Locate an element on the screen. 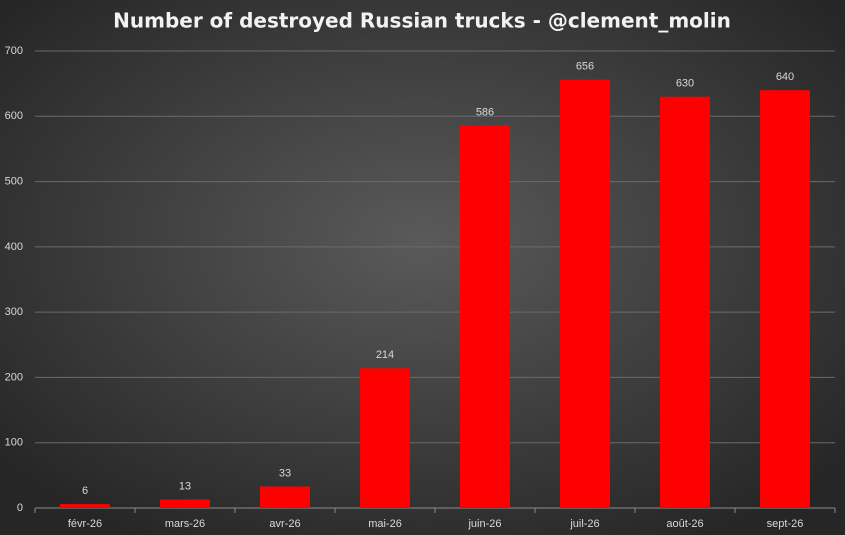  x-tick-label: sept-26 is located at coordinates (785, 524).